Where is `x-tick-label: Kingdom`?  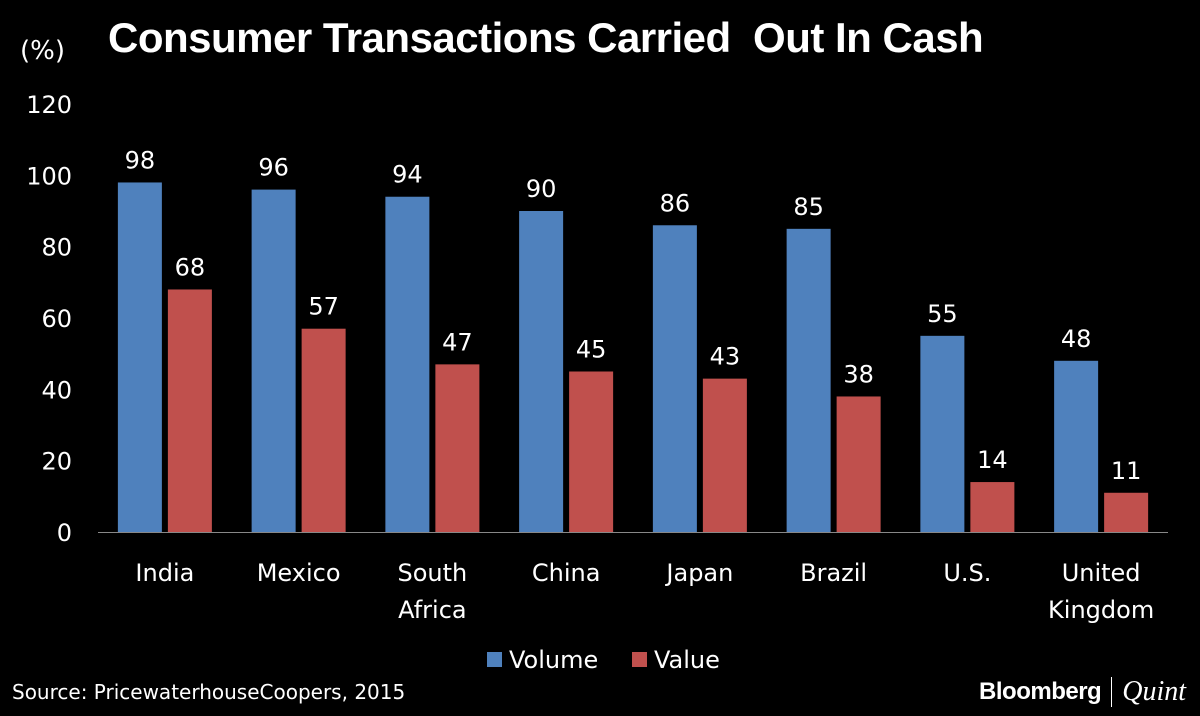
x-tick-label: Kingdom is located at coordinates (1101, 610).